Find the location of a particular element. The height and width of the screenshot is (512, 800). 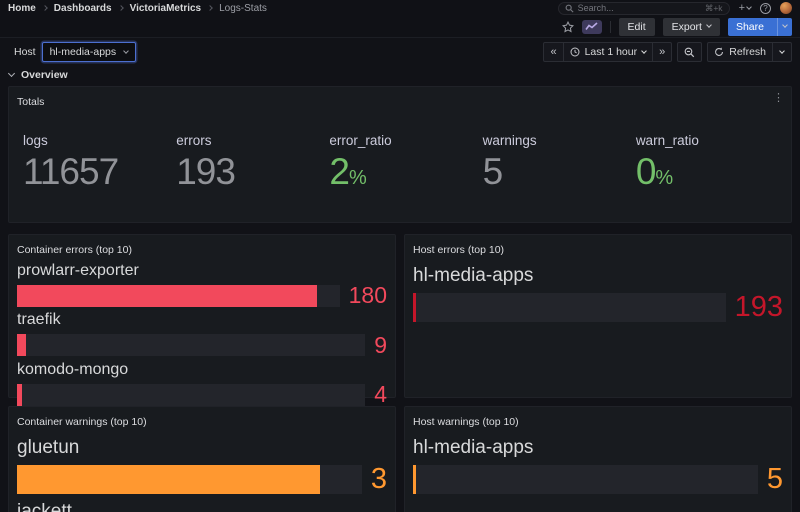

time-shift-back-button: « is located at coordinates (553, 52).